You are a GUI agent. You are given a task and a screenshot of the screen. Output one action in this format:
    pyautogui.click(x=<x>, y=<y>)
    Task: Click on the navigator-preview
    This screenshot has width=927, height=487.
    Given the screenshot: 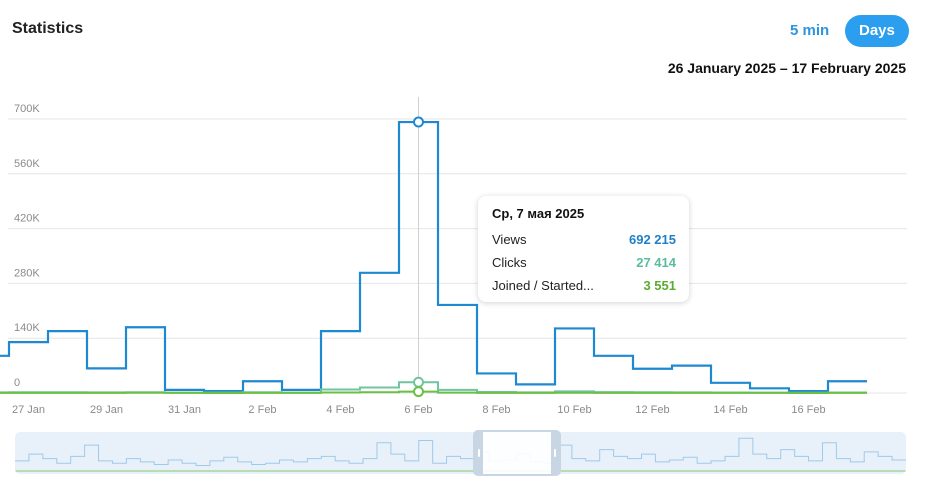 What is the action you would take?
    pyautogui.click(x=460, y=454)
    